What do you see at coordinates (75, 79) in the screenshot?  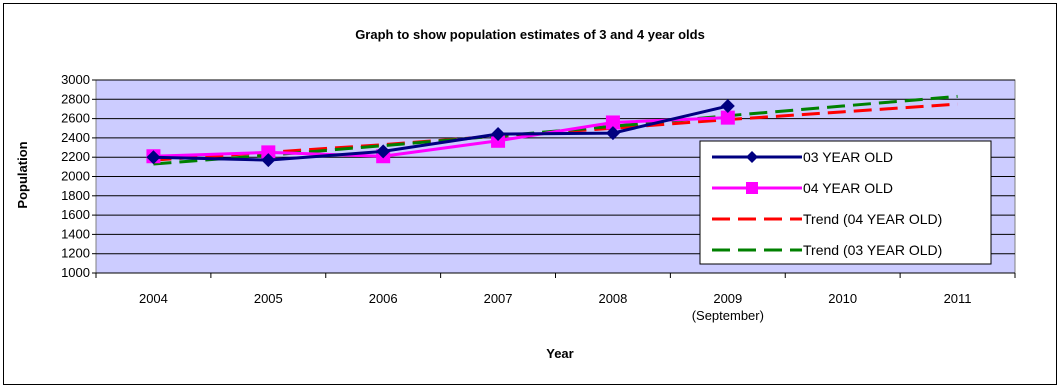 I see `y-tick-label: 3000` at bounding box center [75, 79].